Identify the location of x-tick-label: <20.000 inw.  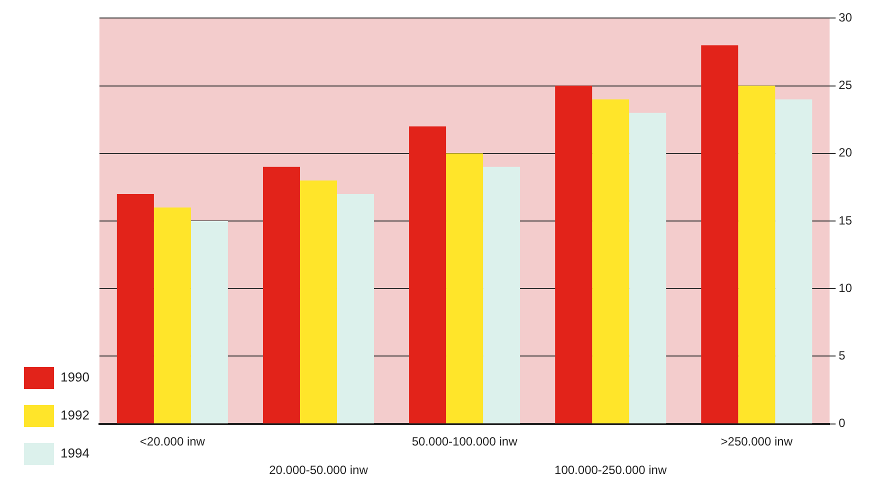
(173, 441).